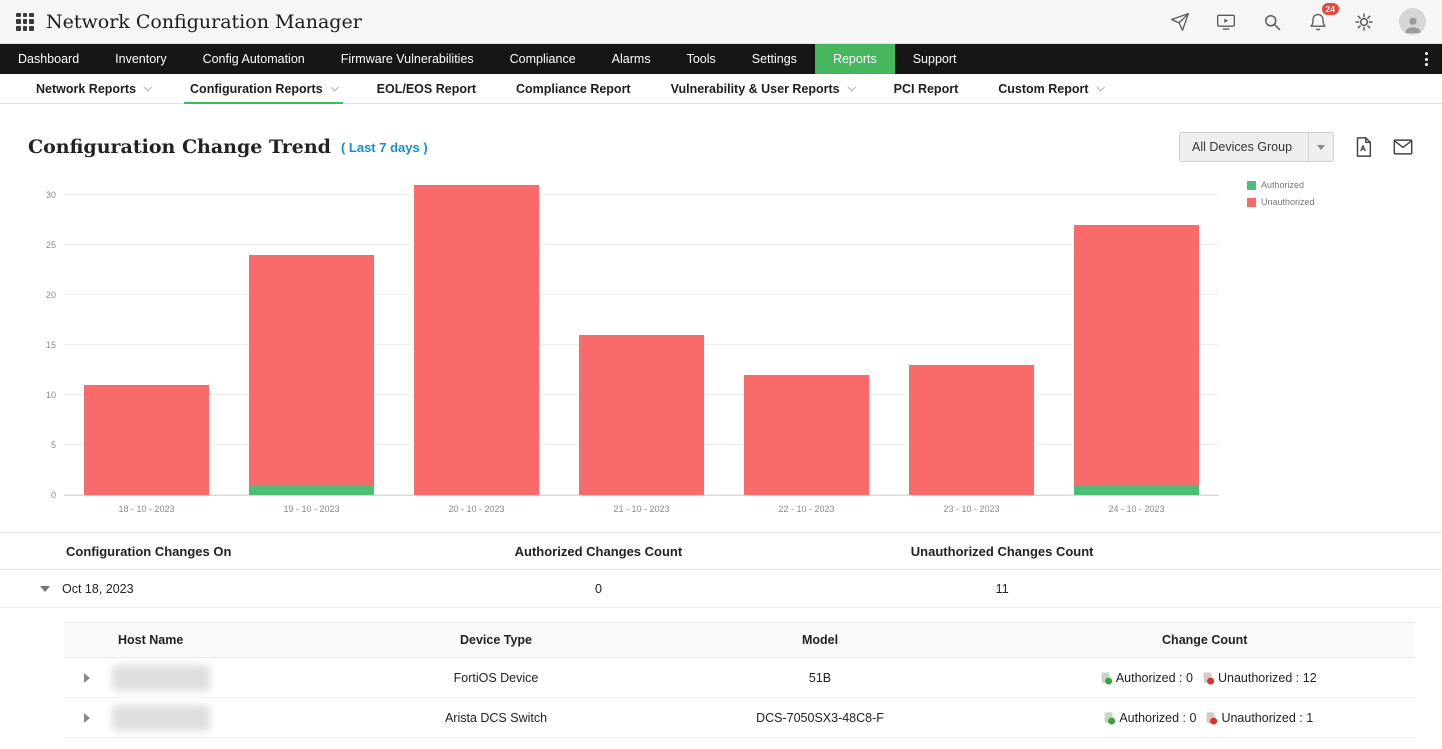 The height and width of the screenshot is (749, 1442). I want to click on page-subtitle: ( Last 7 days ), so click(384, 147).